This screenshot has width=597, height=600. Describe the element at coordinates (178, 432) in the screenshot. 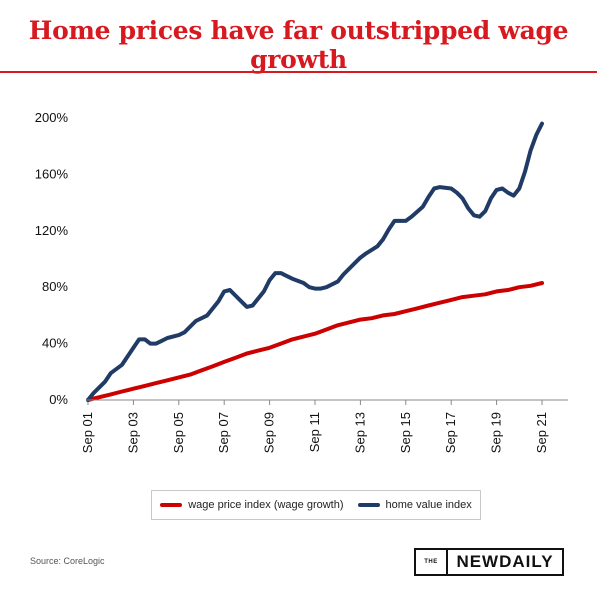

I see `x-tick-label: Sep 05` at that location.